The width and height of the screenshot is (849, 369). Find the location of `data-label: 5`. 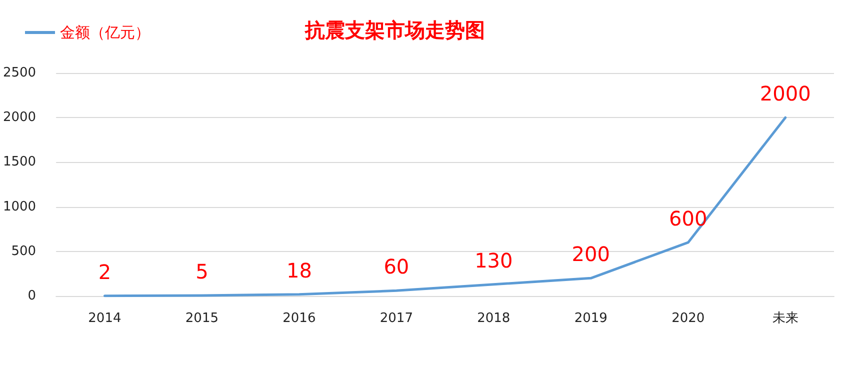

data-label: 5 is located at coordinates (202, 272).